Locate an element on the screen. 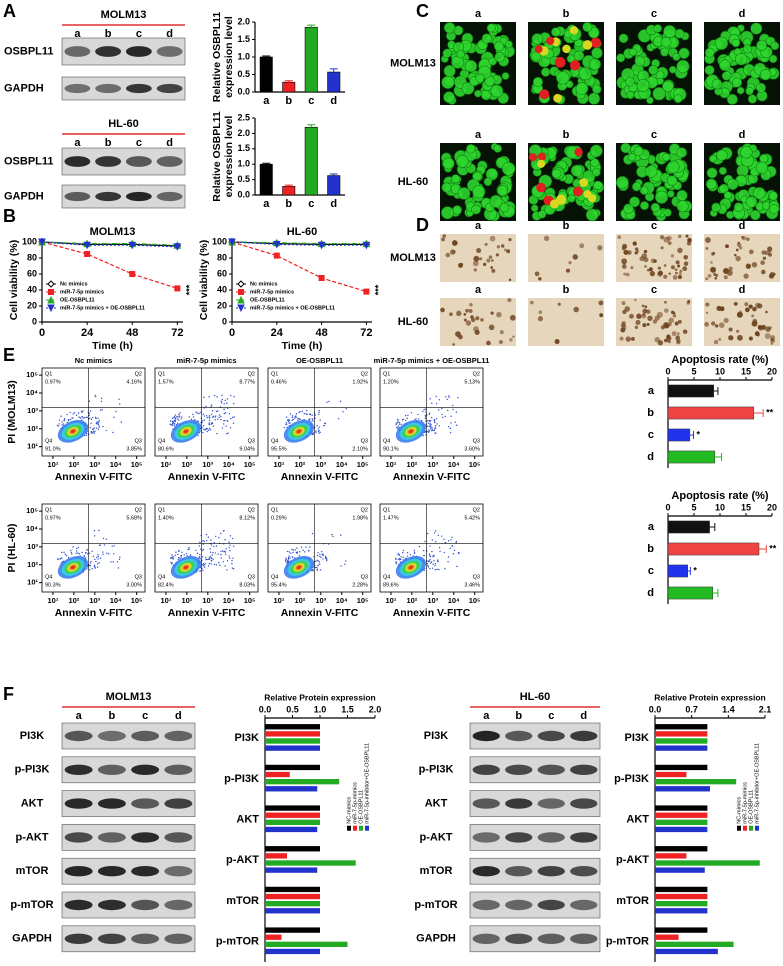  x-tick-label: 10¹ is located at coordinates (53, 464).